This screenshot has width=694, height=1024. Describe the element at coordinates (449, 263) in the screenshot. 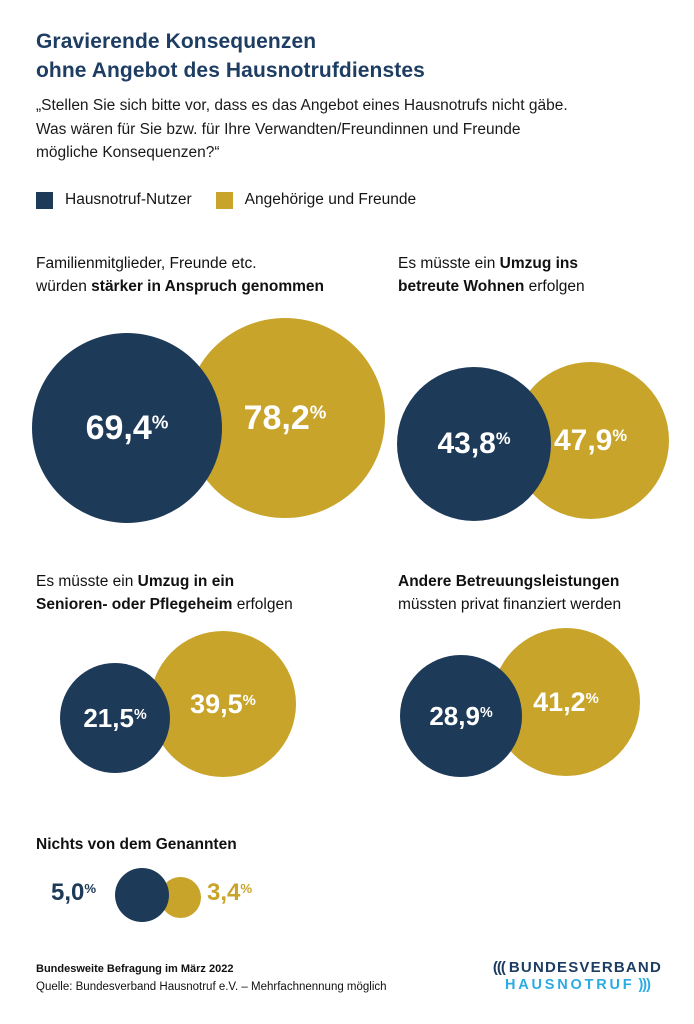

I see `chart-2-label-seg0: Es müsste ein` at that location.